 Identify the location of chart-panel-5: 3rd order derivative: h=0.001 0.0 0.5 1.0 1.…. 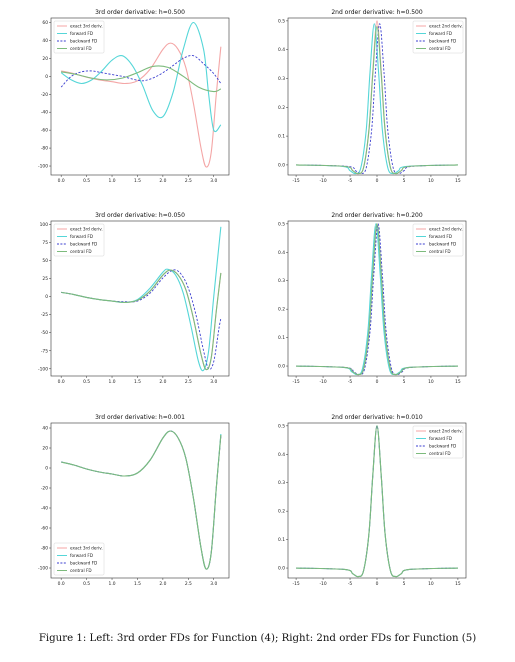
(134, 500).